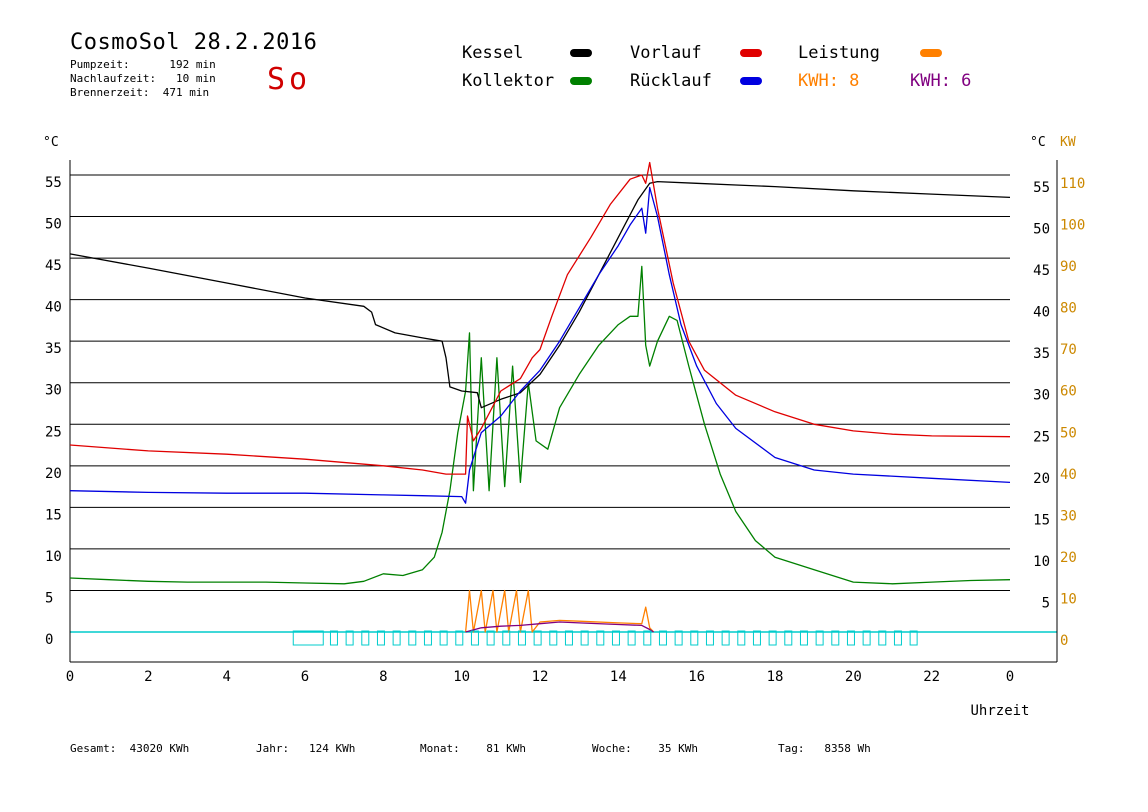  Describe the element at coordinates (461, 677) in the screenshot. I see `x-tick-label: 10` at that location.